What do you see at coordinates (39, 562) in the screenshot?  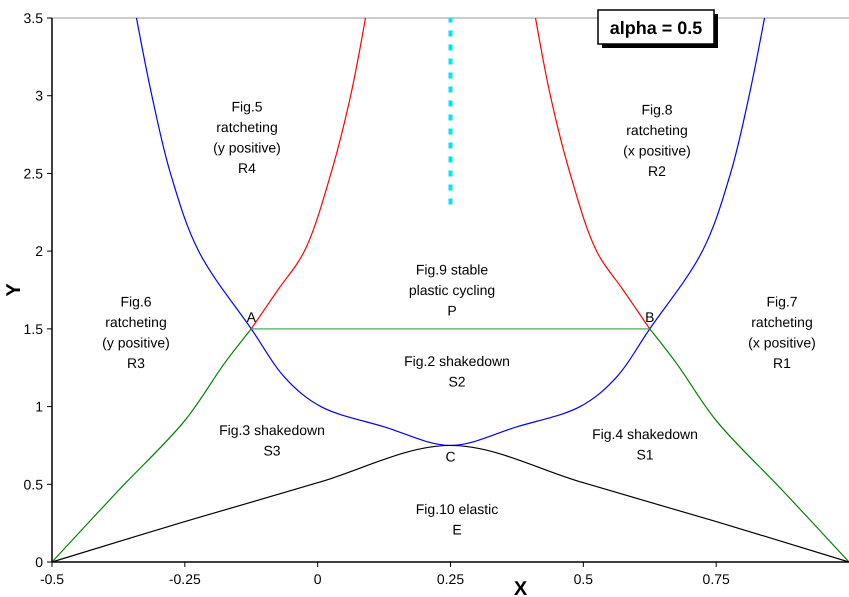 I see `y-tick-label: 0` at bounding box center [39, 562].